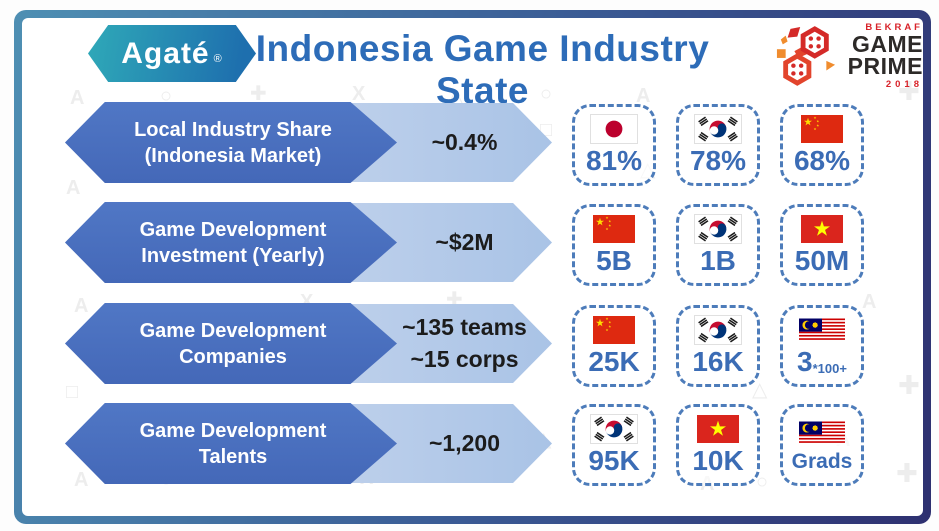  I want to click on stat-card: 16K, so click(718, 346).